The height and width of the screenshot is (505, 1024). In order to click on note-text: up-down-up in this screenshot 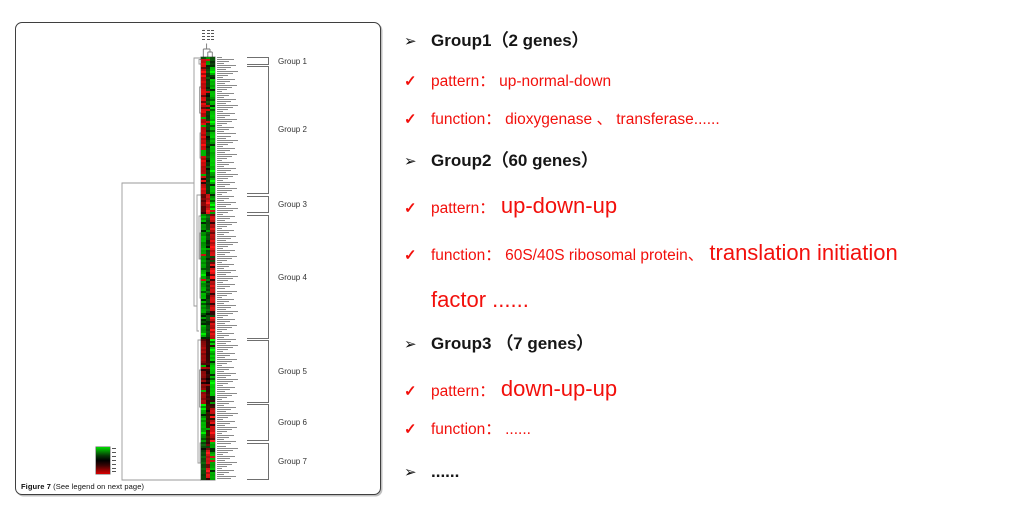, I will do `click(556, 205)`.